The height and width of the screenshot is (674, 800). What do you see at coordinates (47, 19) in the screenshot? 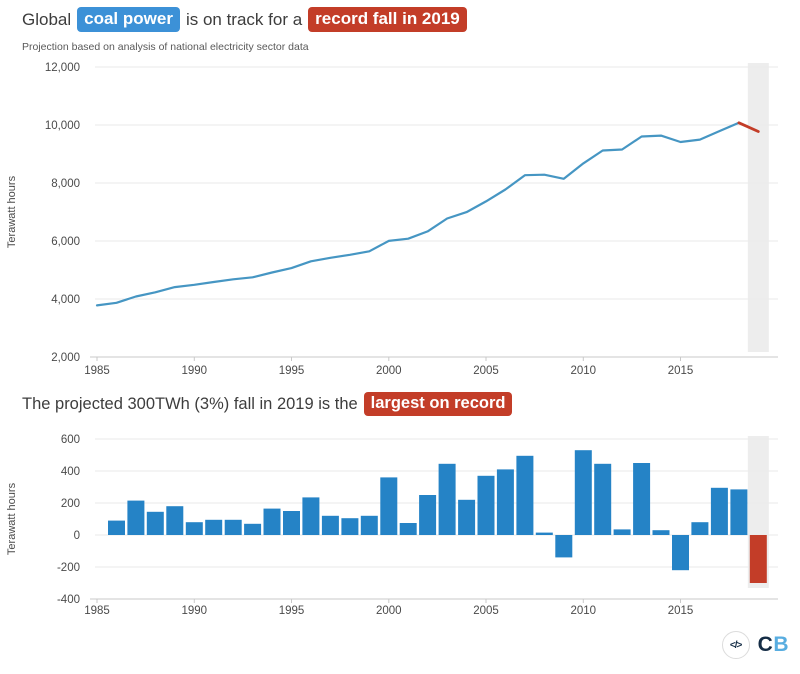
I see `title1-text-1: Global` at bounding box center [47, 19].